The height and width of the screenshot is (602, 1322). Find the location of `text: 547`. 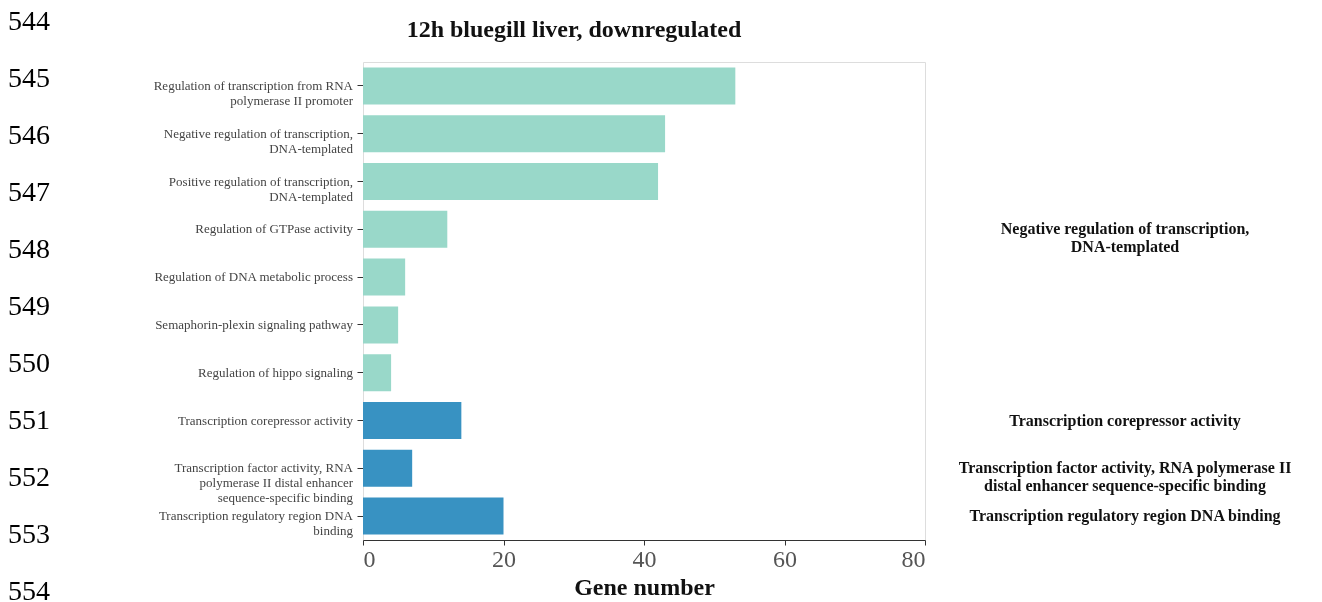

text: 547 is located at coordinates (29, 191).